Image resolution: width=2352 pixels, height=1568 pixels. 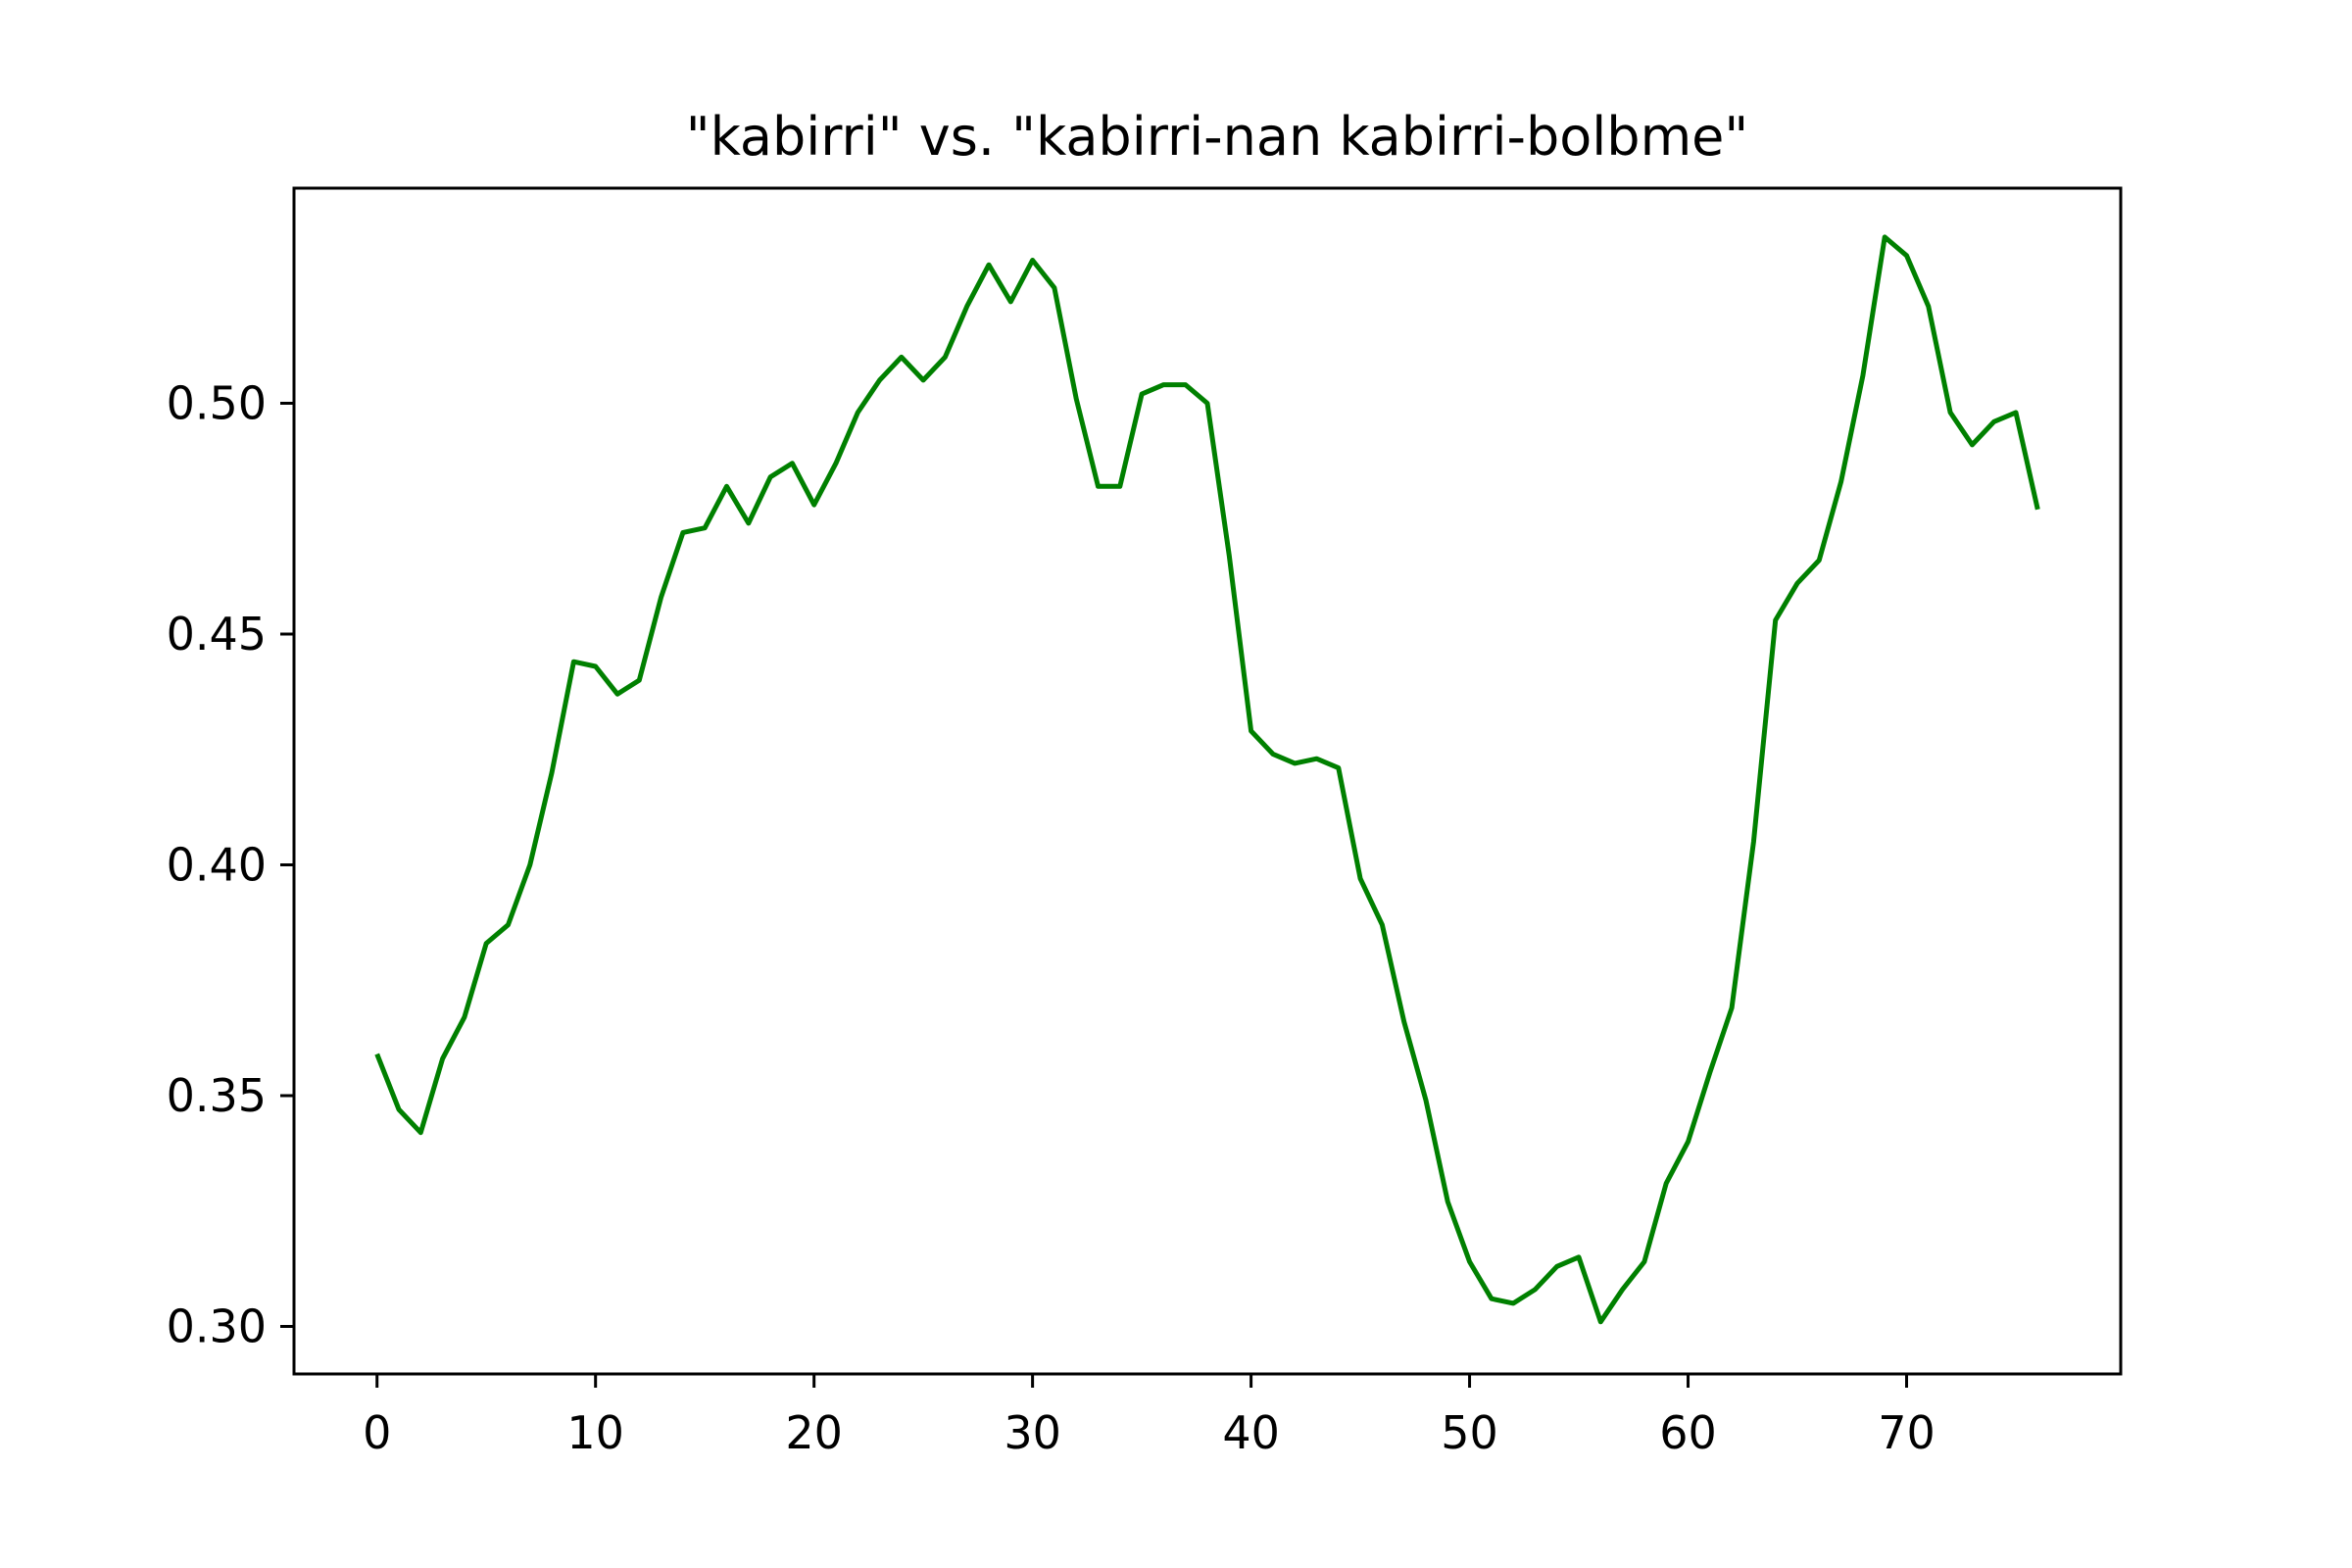 What do you see at coordinates (217, 402) in the screenshot?
I see `y-tick-label: 0.50` at bounding box center [217, 402].